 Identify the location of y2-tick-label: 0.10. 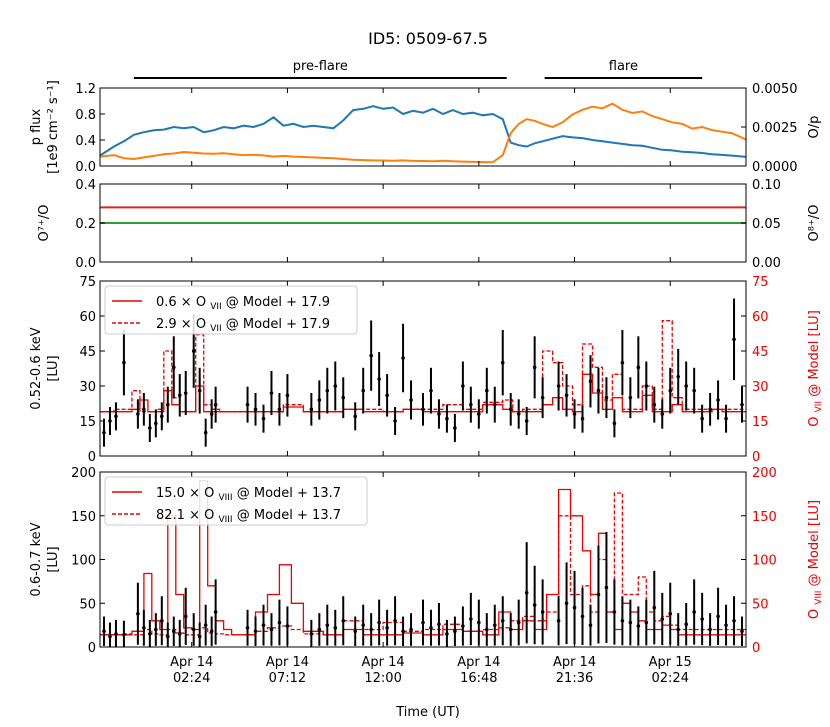
(766, 185).